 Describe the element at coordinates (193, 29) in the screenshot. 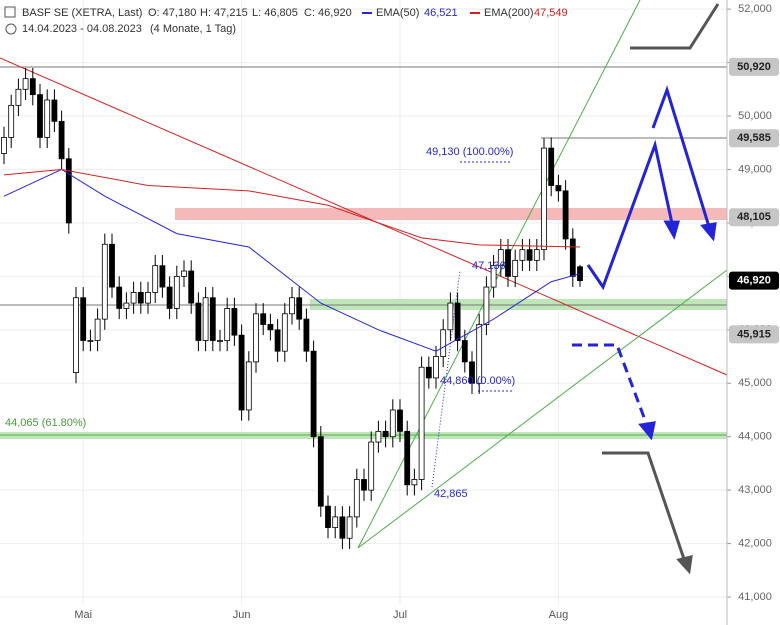

I see `period: (4 Monate, 1 Tag)` at that location.